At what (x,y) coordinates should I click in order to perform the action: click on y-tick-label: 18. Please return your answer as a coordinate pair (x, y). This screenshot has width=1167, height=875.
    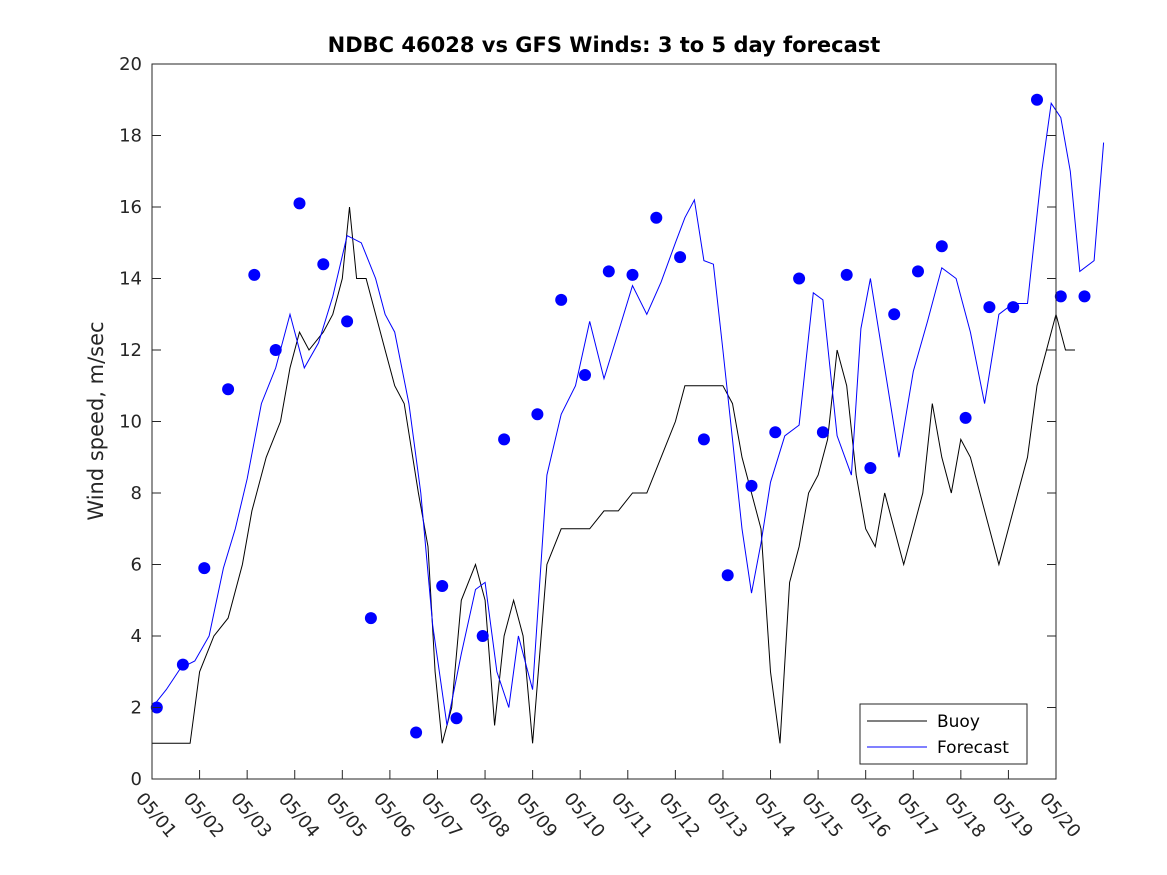
    Looking at the image, I should click on (130, 136).